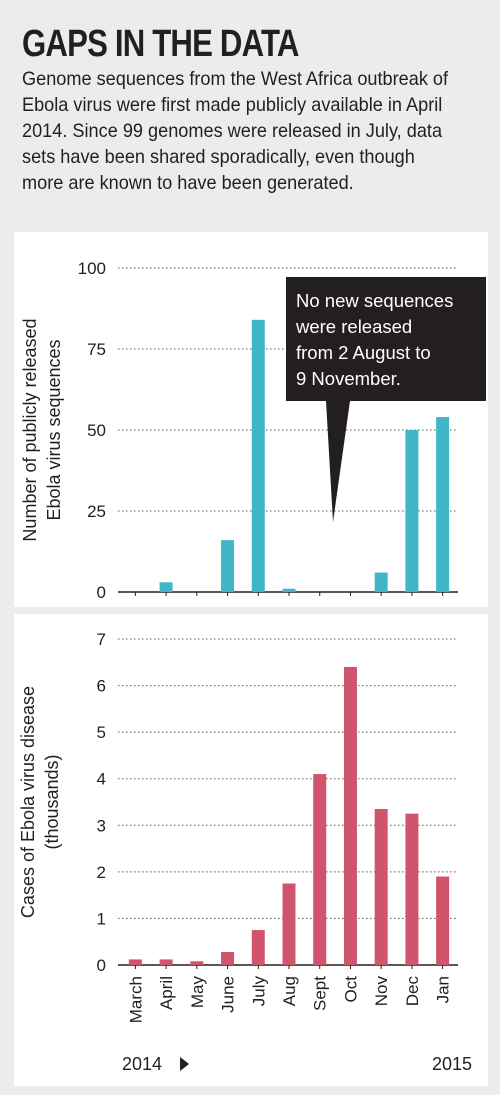  Describe the element at coordinates (101, 686) in the screenshot. I see `cases-y-tick-label: 6` at that location.